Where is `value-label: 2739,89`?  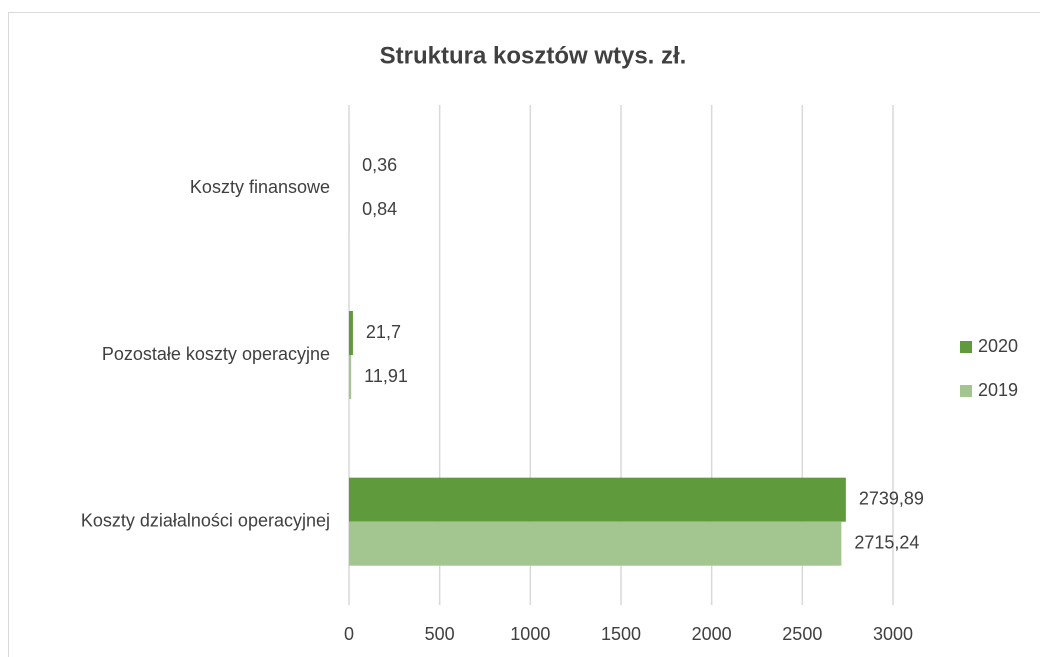
value-label: 2739,89 is located at coordinates (891, 498).